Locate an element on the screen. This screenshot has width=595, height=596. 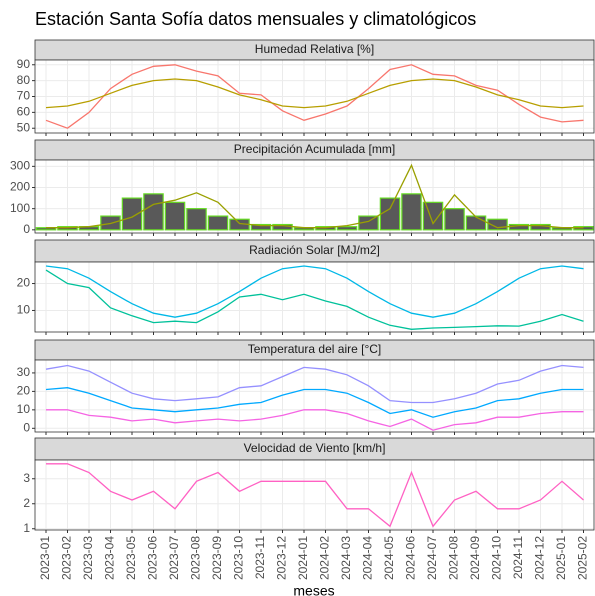
y-tick-label: 50 is located at coordinates (24, 127).